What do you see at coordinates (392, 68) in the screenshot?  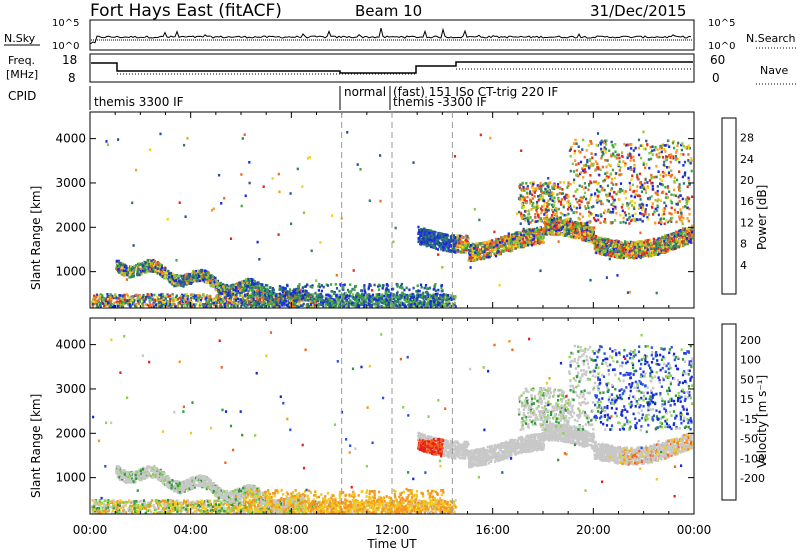 I see `frequency-trace` at bounding box center [392, 68].